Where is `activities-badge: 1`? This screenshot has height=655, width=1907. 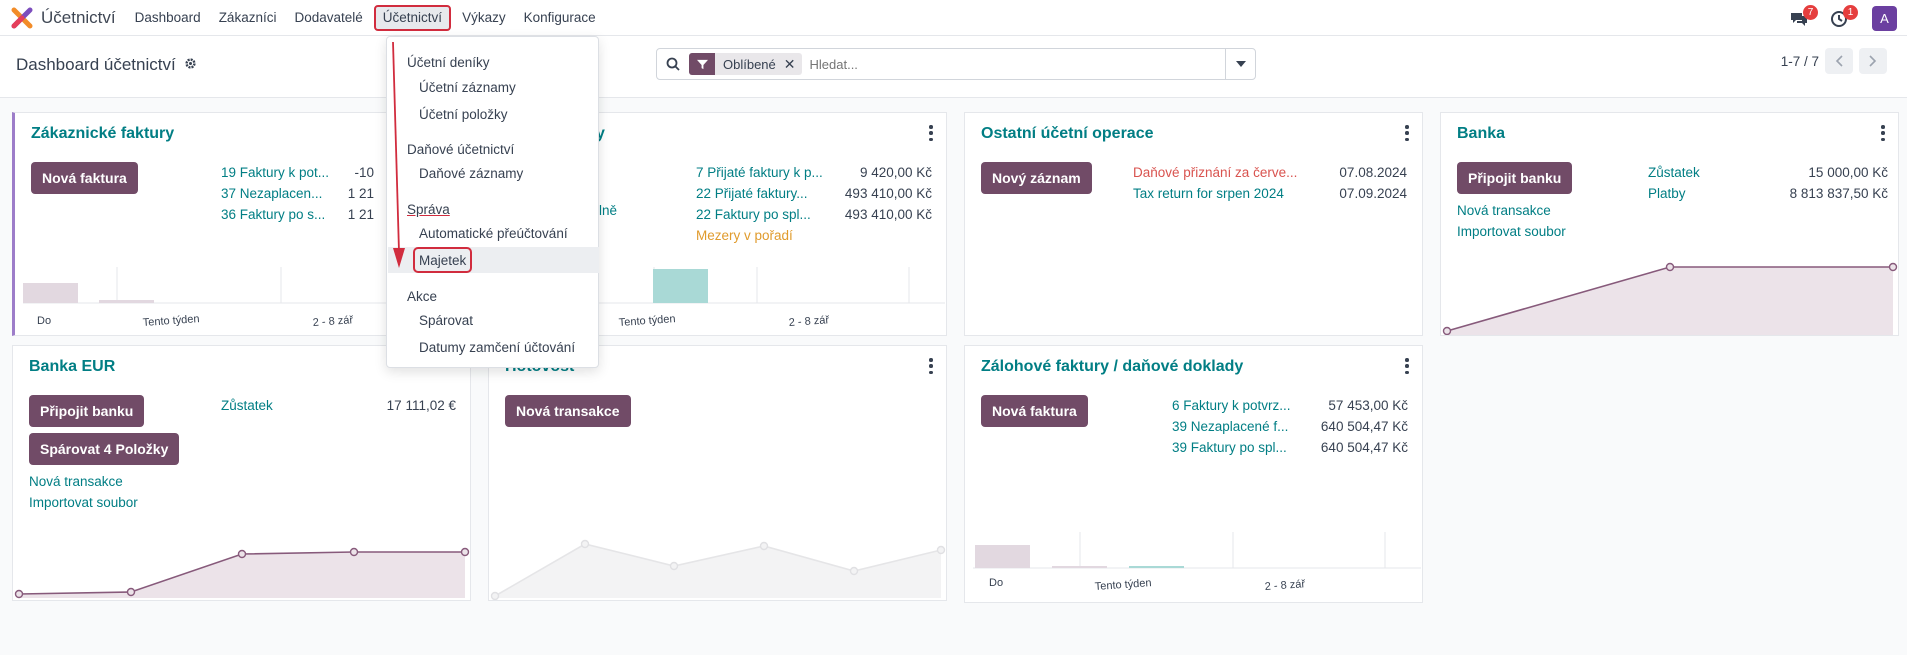 activities-badge: 1 is located at coordinates (1850, 12).